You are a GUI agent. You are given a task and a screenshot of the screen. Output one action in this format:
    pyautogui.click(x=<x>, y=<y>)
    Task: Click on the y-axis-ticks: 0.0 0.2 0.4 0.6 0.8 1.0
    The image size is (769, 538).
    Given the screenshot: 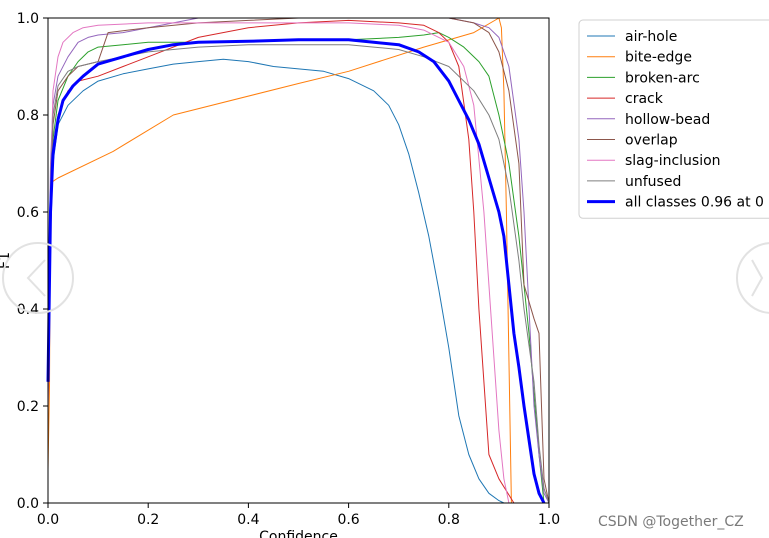 What is the action you would take?
    pyautogui.click(x=32, y=261)
    